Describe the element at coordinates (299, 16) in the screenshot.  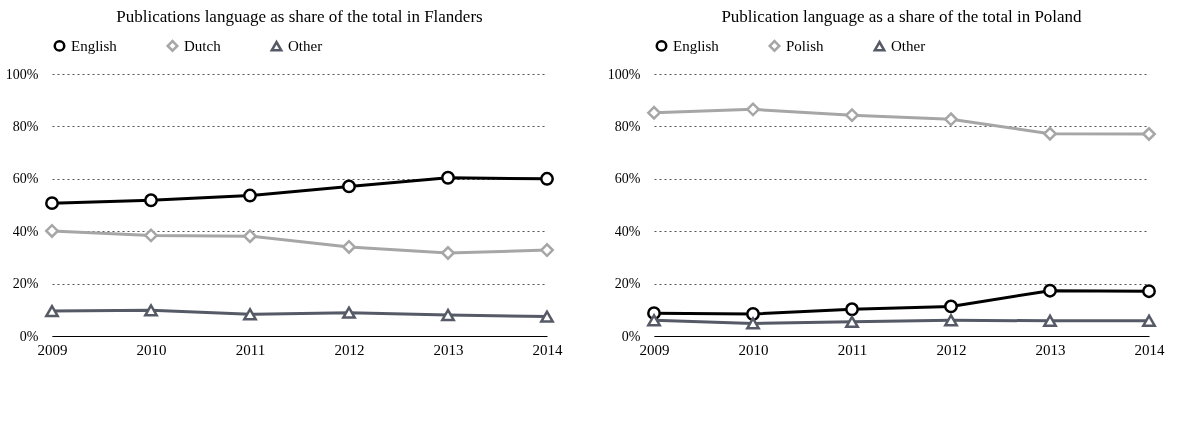
I see `chart-title: Publications language as share of the total in Flanders` at that location.